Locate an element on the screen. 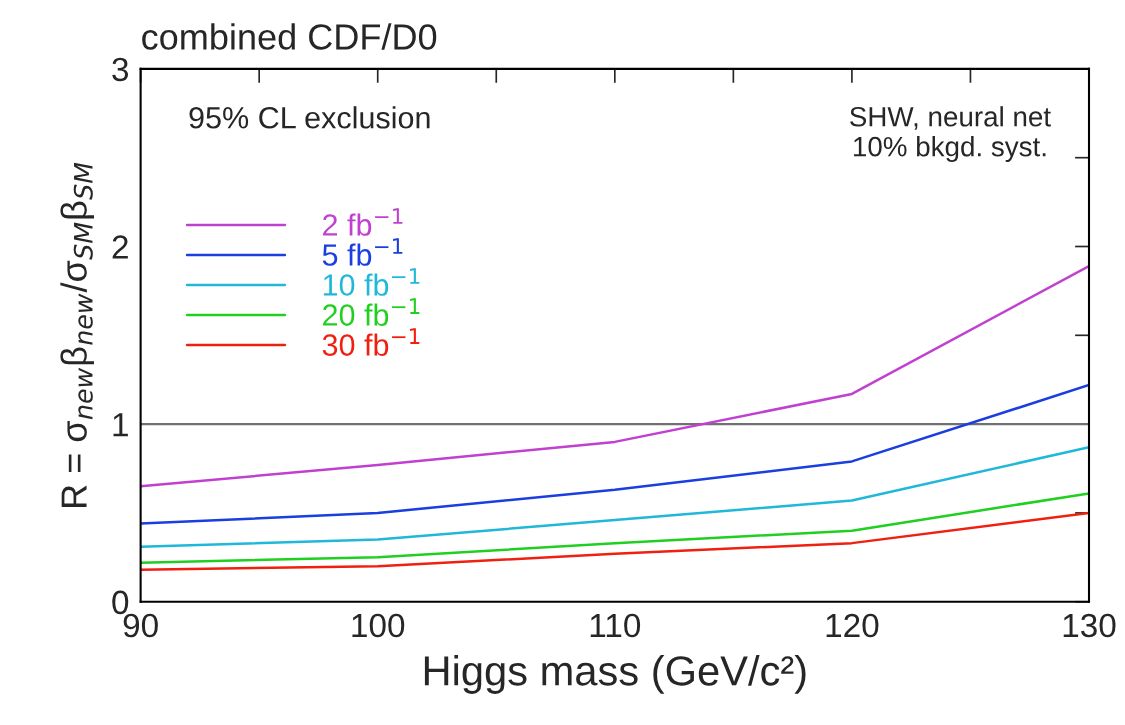  x-tick-label: 100 is located at coordinates (378, 625).